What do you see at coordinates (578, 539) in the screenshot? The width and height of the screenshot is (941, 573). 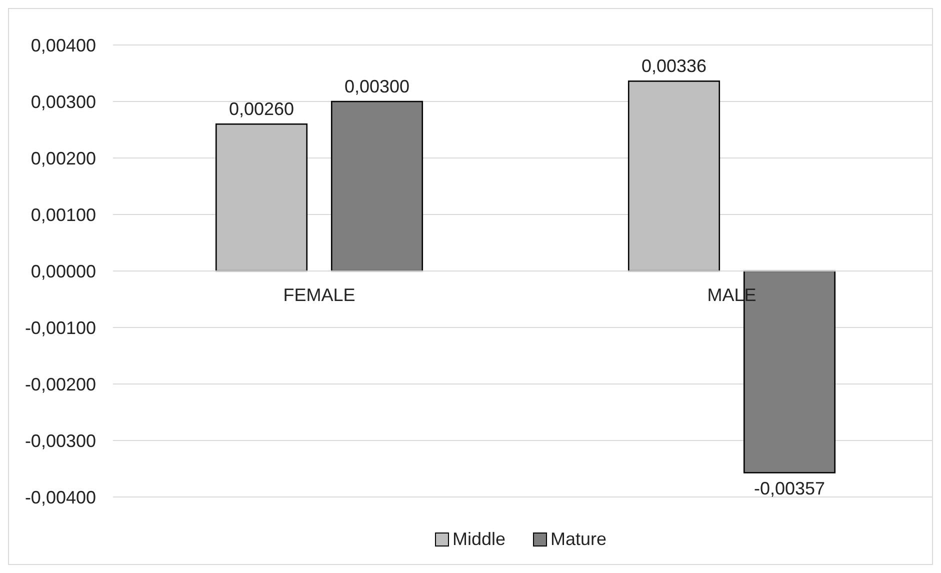 I see `legend-label: Mature` at bounding box center [578, 539].